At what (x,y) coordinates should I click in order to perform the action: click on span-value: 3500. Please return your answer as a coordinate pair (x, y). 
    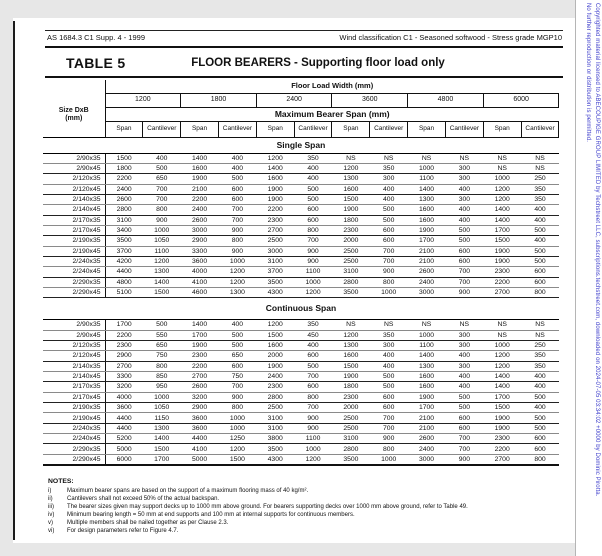
    Looking at the image, I should click on (350, 460).